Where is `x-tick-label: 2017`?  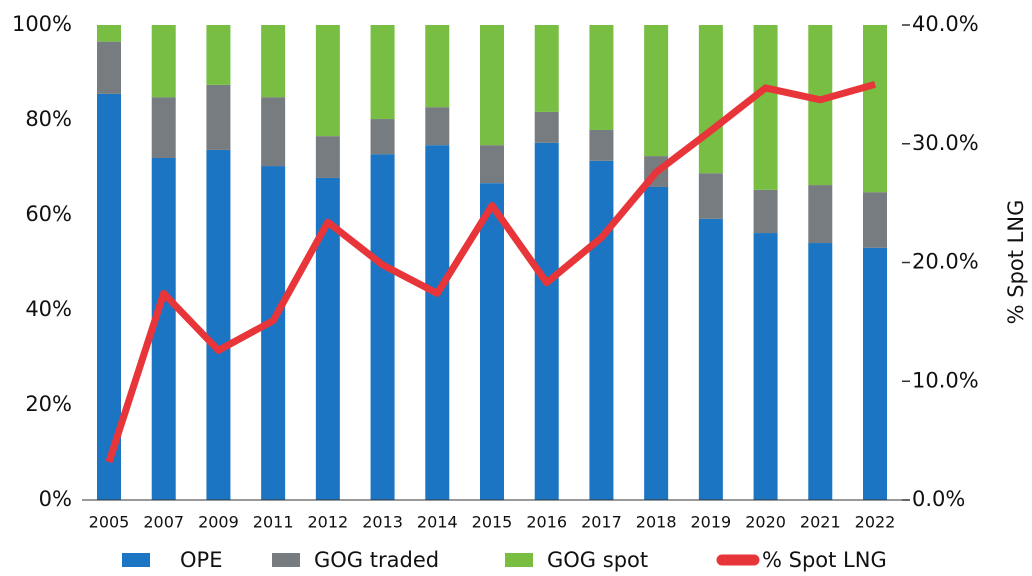
x-tick-label: 2017 is located at coordinates (601, 522).